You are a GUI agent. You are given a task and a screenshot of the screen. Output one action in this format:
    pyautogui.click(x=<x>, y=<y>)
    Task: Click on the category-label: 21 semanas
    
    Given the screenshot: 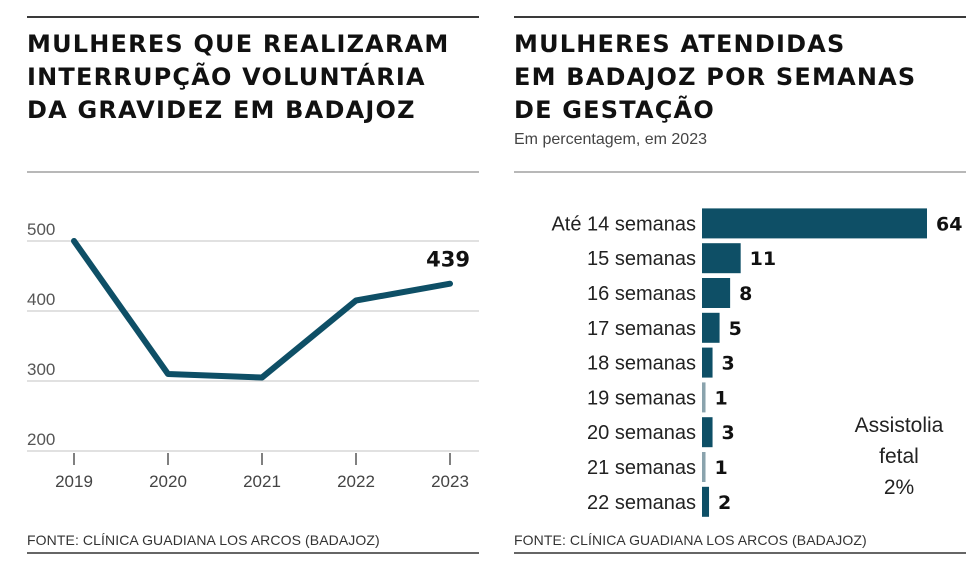 What is the action you would take?
    pyautogui.click(x=641, y=468)
    